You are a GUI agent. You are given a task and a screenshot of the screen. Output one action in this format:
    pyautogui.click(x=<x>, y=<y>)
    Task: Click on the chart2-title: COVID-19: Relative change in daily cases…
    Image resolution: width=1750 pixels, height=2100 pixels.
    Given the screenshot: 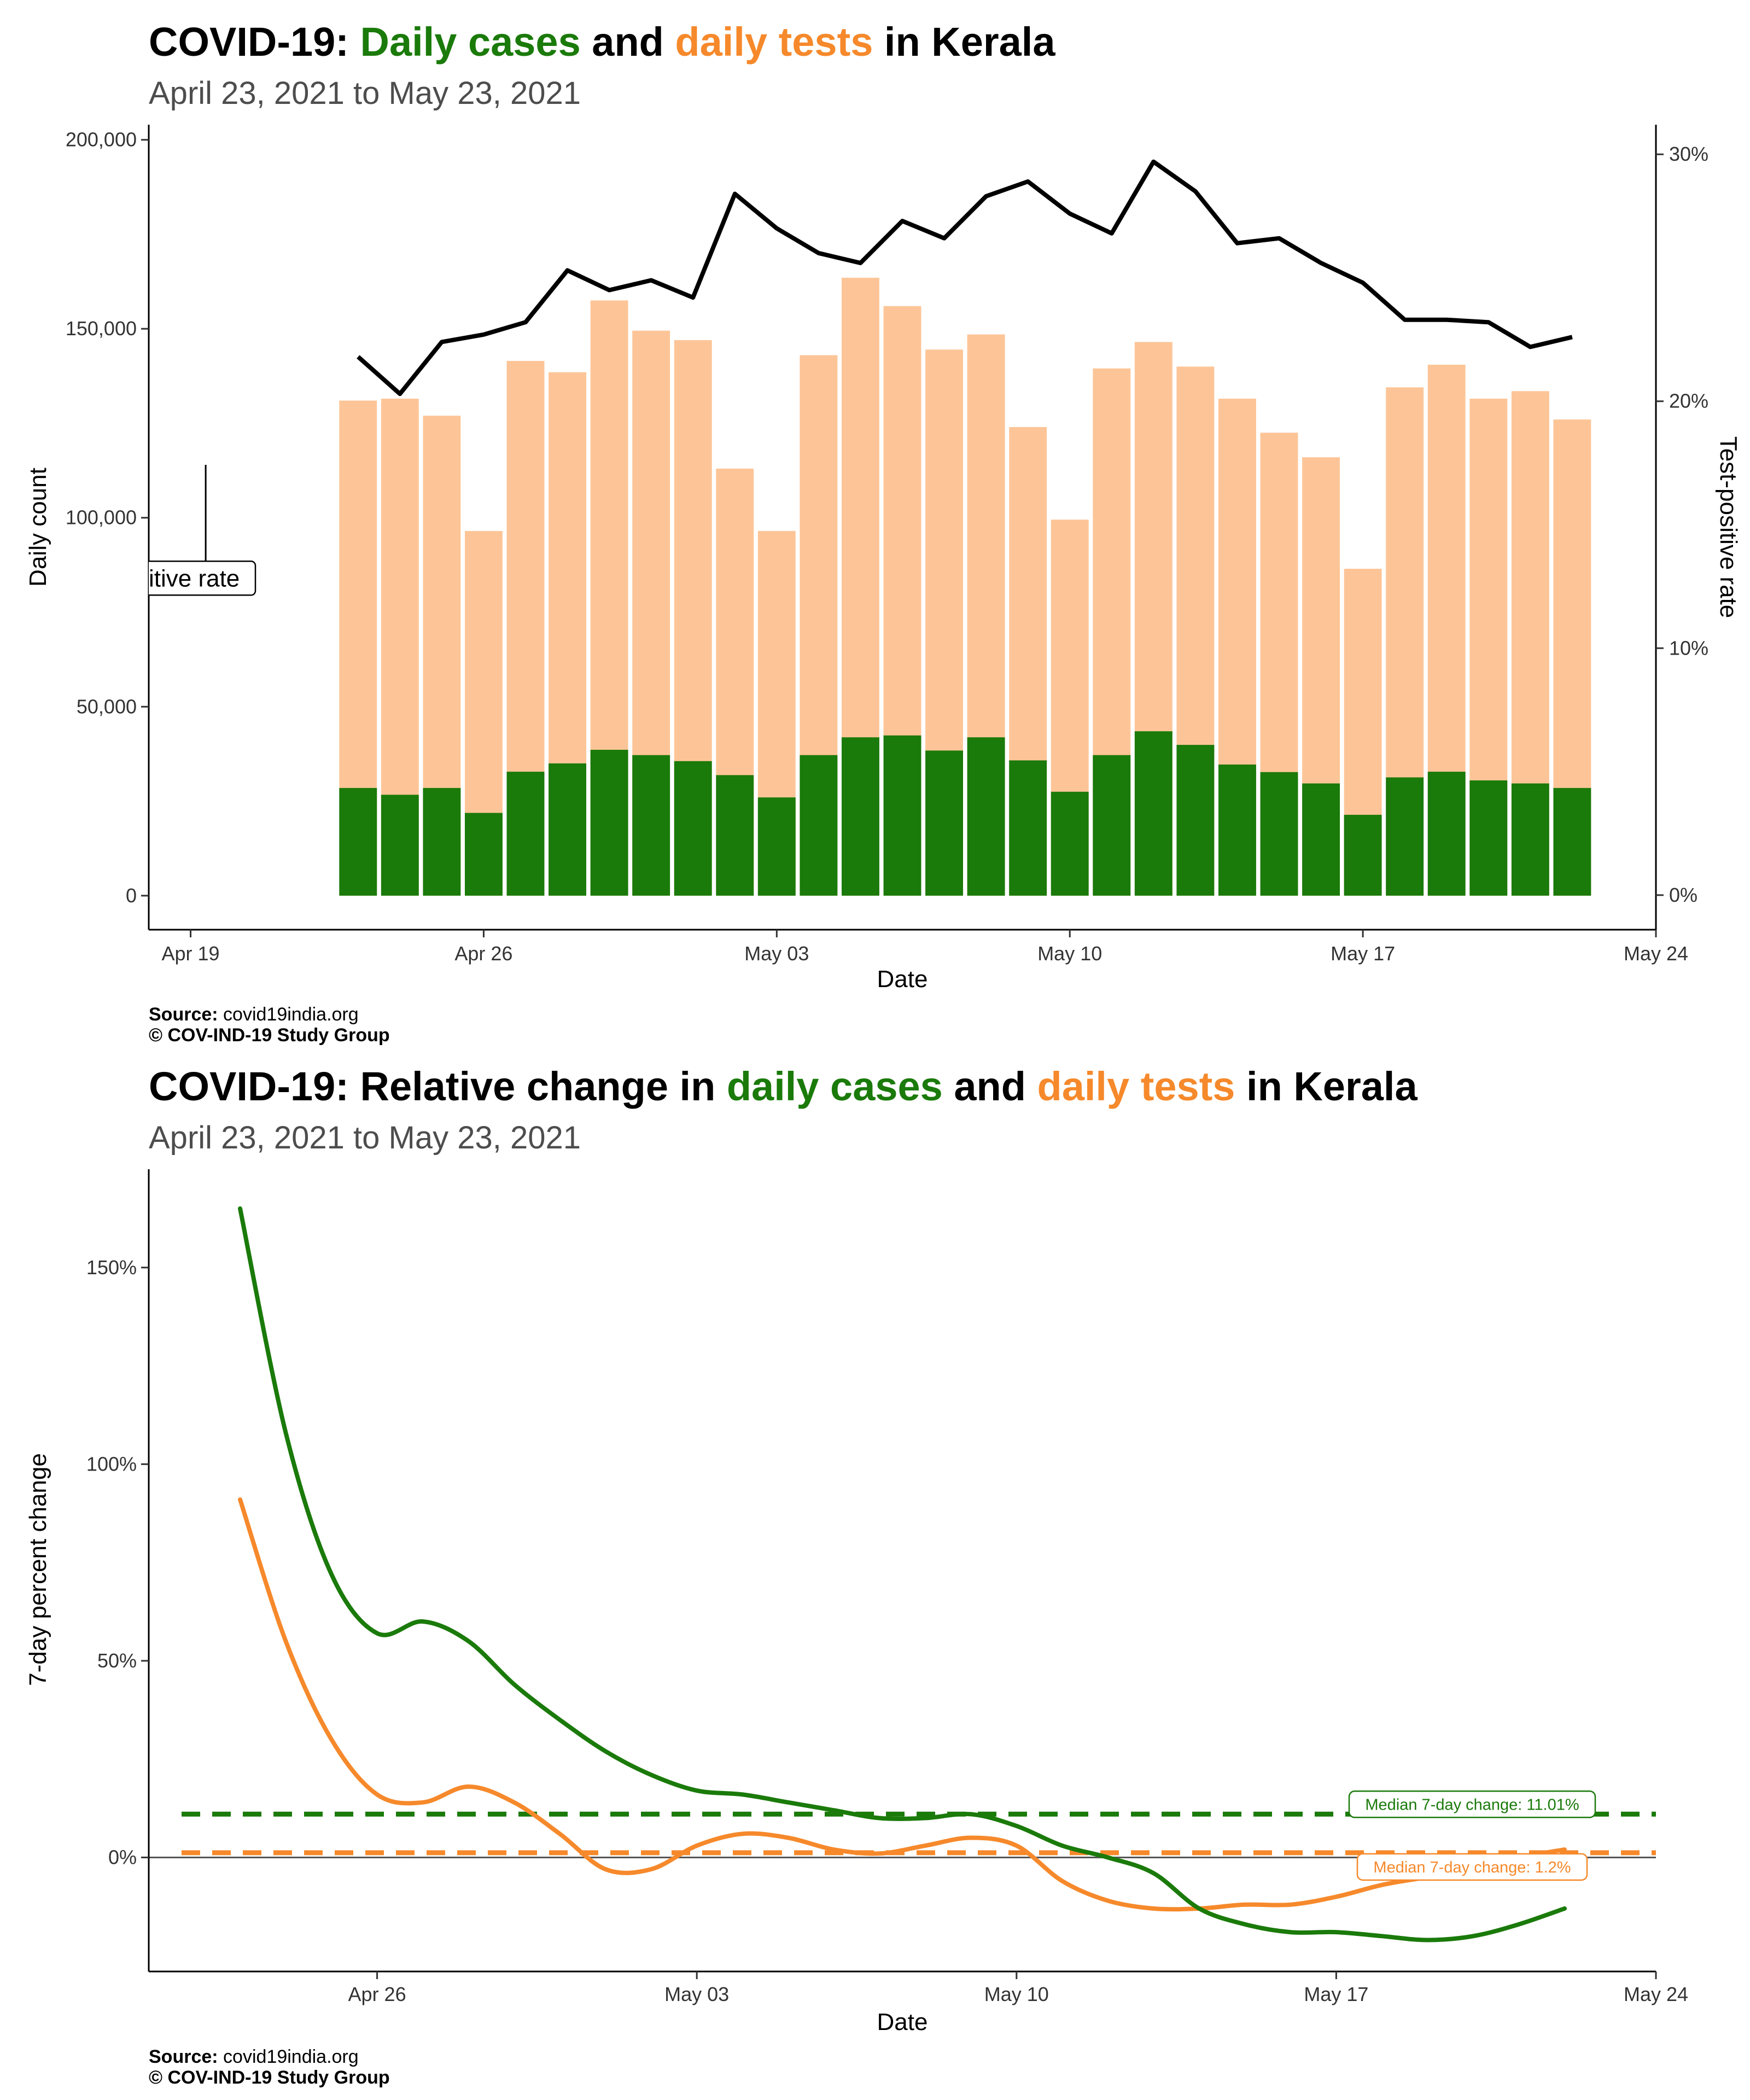 What is the action you would take?
    pyautogui.click(x=783, y=1086)
    